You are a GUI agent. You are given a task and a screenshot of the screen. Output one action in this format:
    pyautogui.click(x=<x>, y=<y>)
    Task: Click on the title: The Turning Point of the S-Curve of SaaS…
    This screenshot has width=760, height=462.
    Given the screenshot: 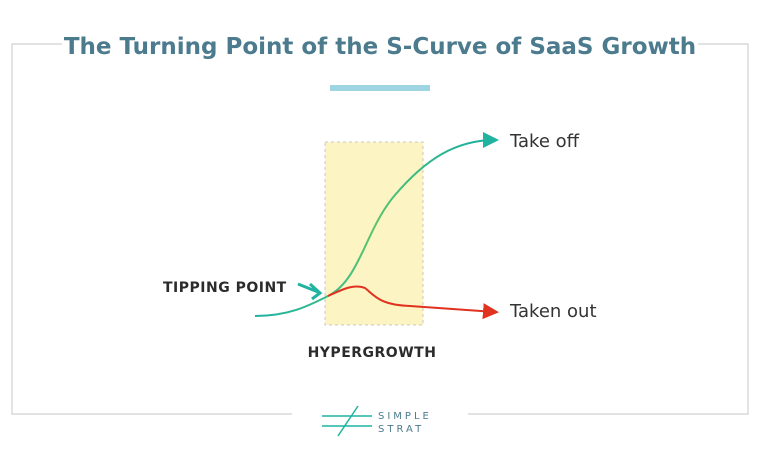 What is the action you would take?
    pyautogui.click(x=380, y=47)
    